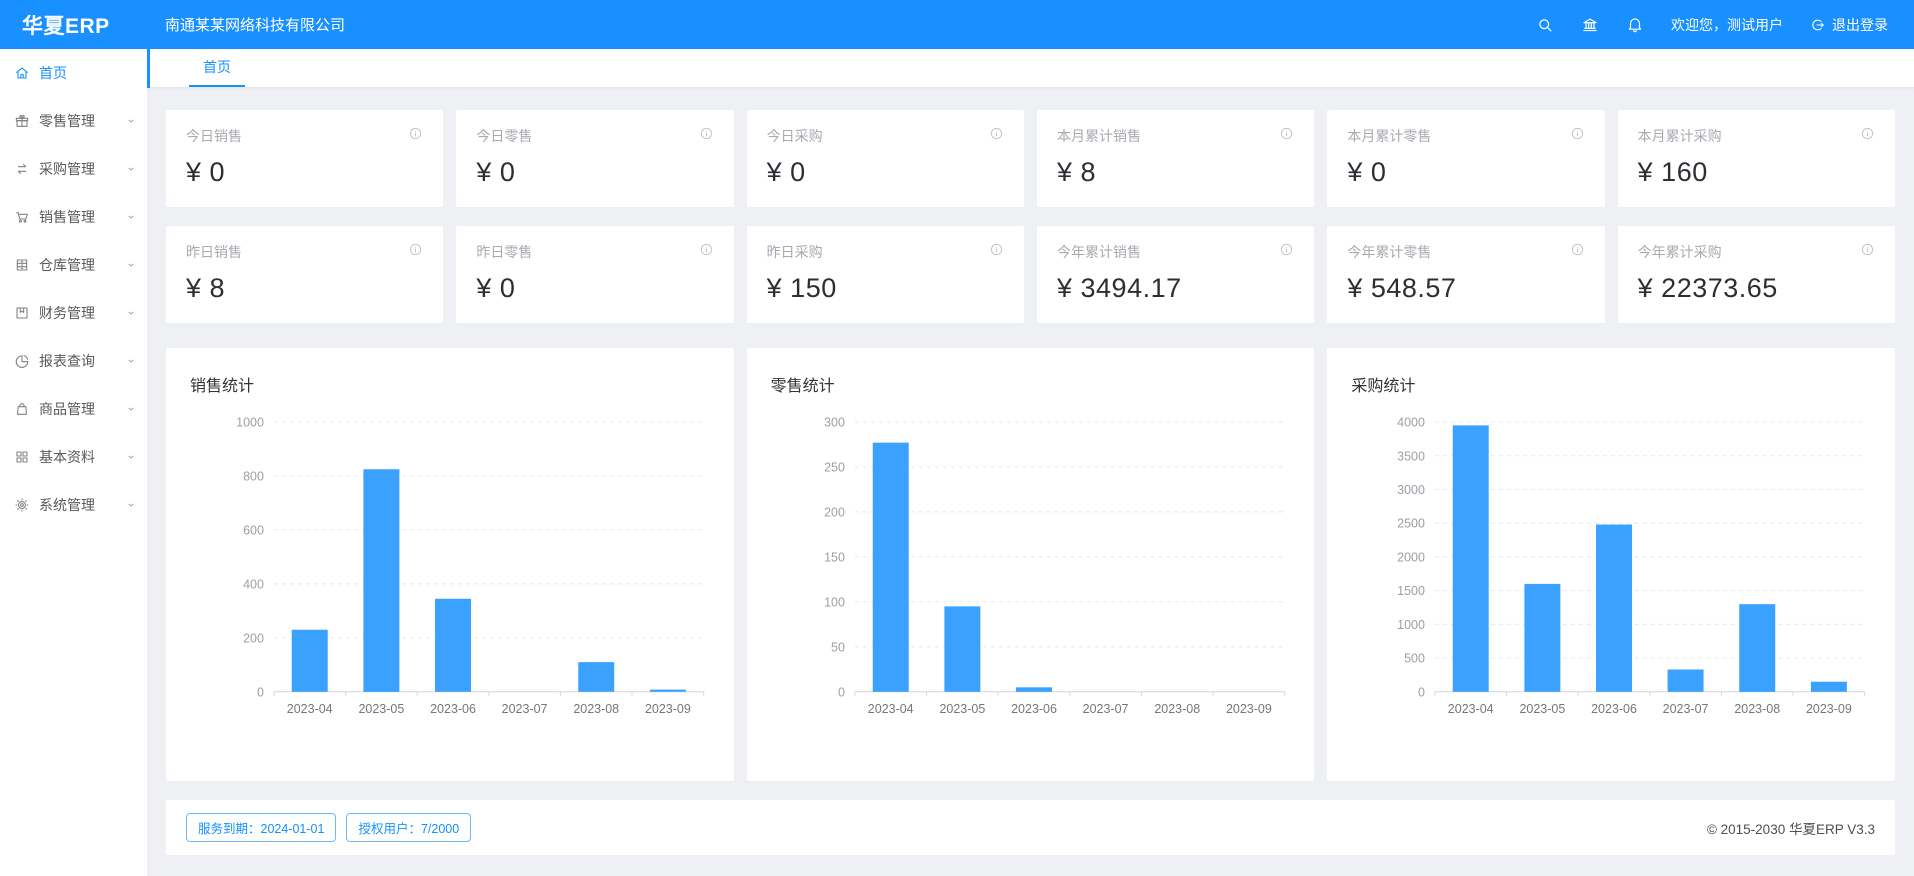 This screenshot has width=1914, height=876. What do you see at coordinates (73, 73) in the screenshot?
I see `sidebar-item-home: 首页` at bounding box center [73, 73].